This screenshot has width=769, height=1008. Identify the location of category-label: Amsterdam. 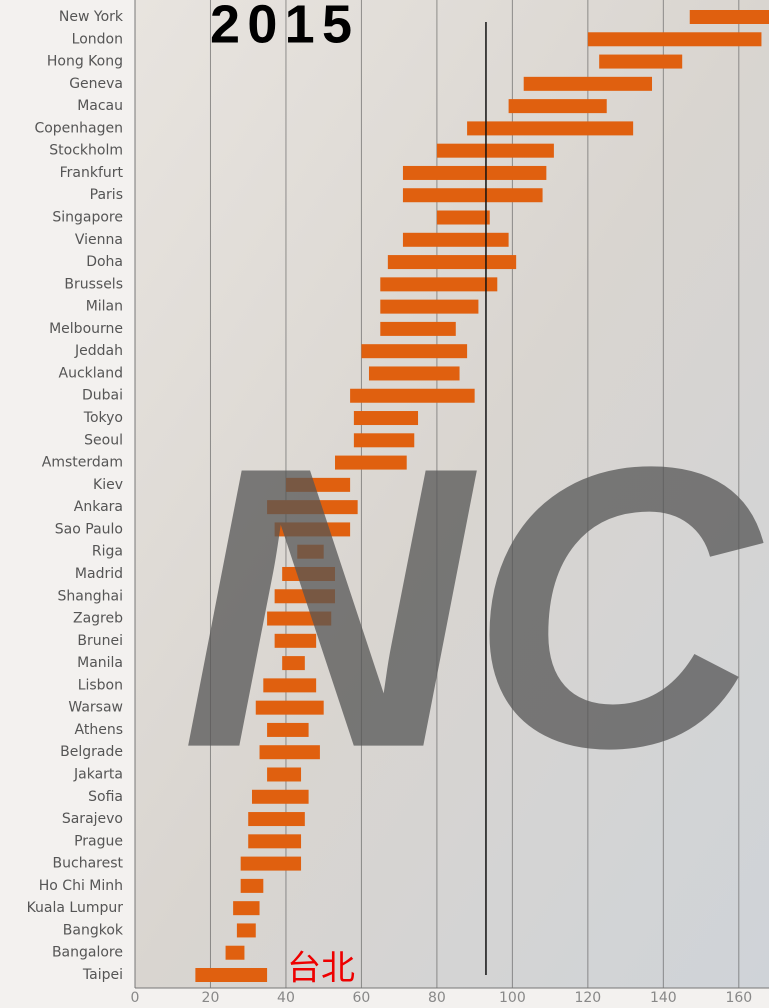
(82, 463).